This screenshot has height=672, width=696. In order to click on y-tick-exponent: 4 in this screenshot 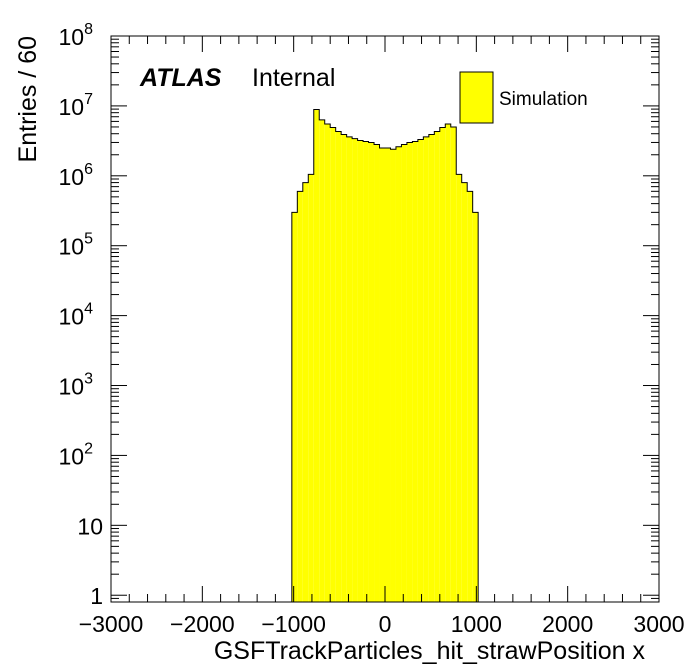, I will do `click(88, 309)`.